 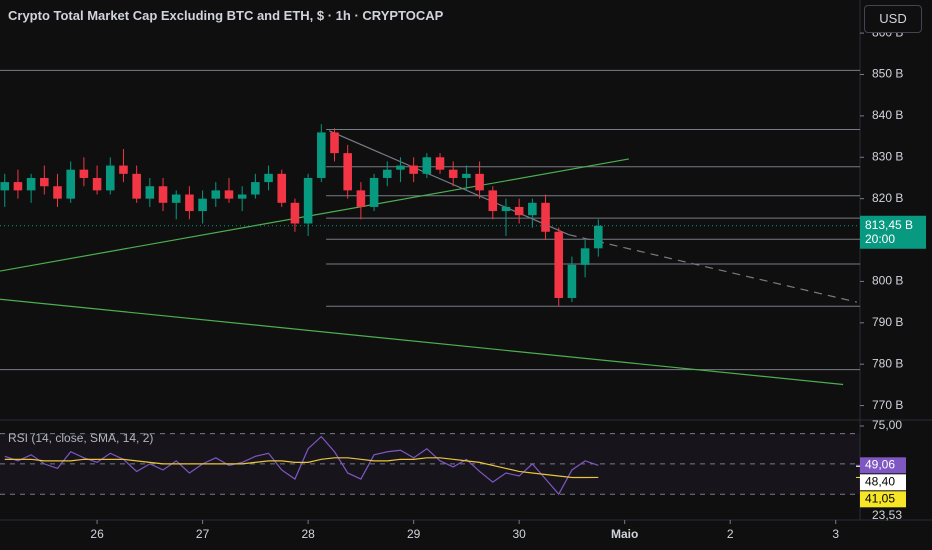 I want to click on currency-button: USD, so click(x=893, y=19).